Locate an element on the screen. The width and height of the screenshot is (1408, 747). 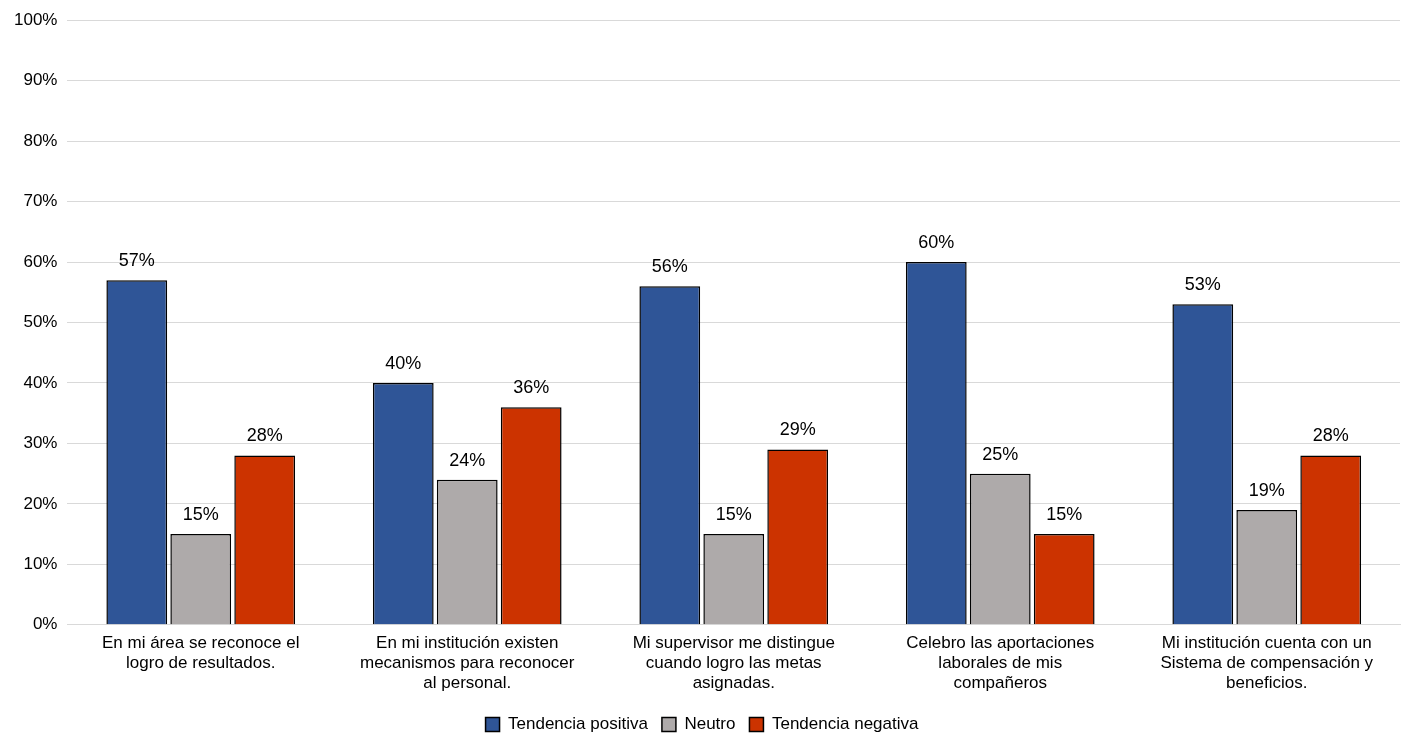
y-tick-label: 50% is located at coordinates (40, 322).